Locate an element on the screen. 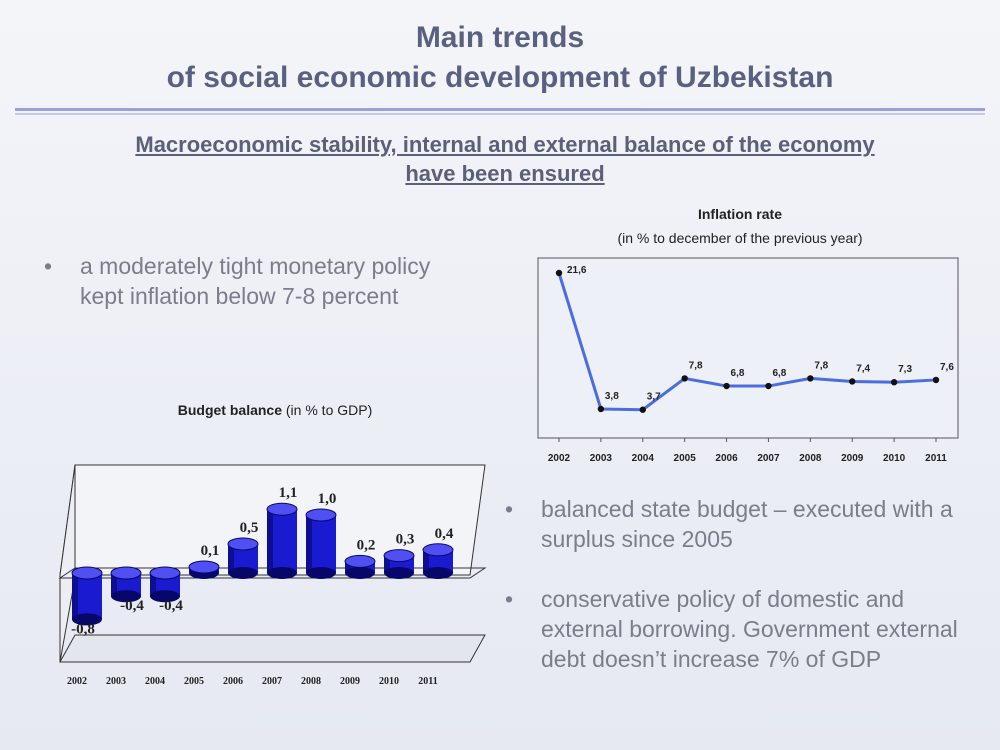 This screenshot has height=750, width=1000. inflation-x-tick-label: 2011 is located at coordinates (936, 458).